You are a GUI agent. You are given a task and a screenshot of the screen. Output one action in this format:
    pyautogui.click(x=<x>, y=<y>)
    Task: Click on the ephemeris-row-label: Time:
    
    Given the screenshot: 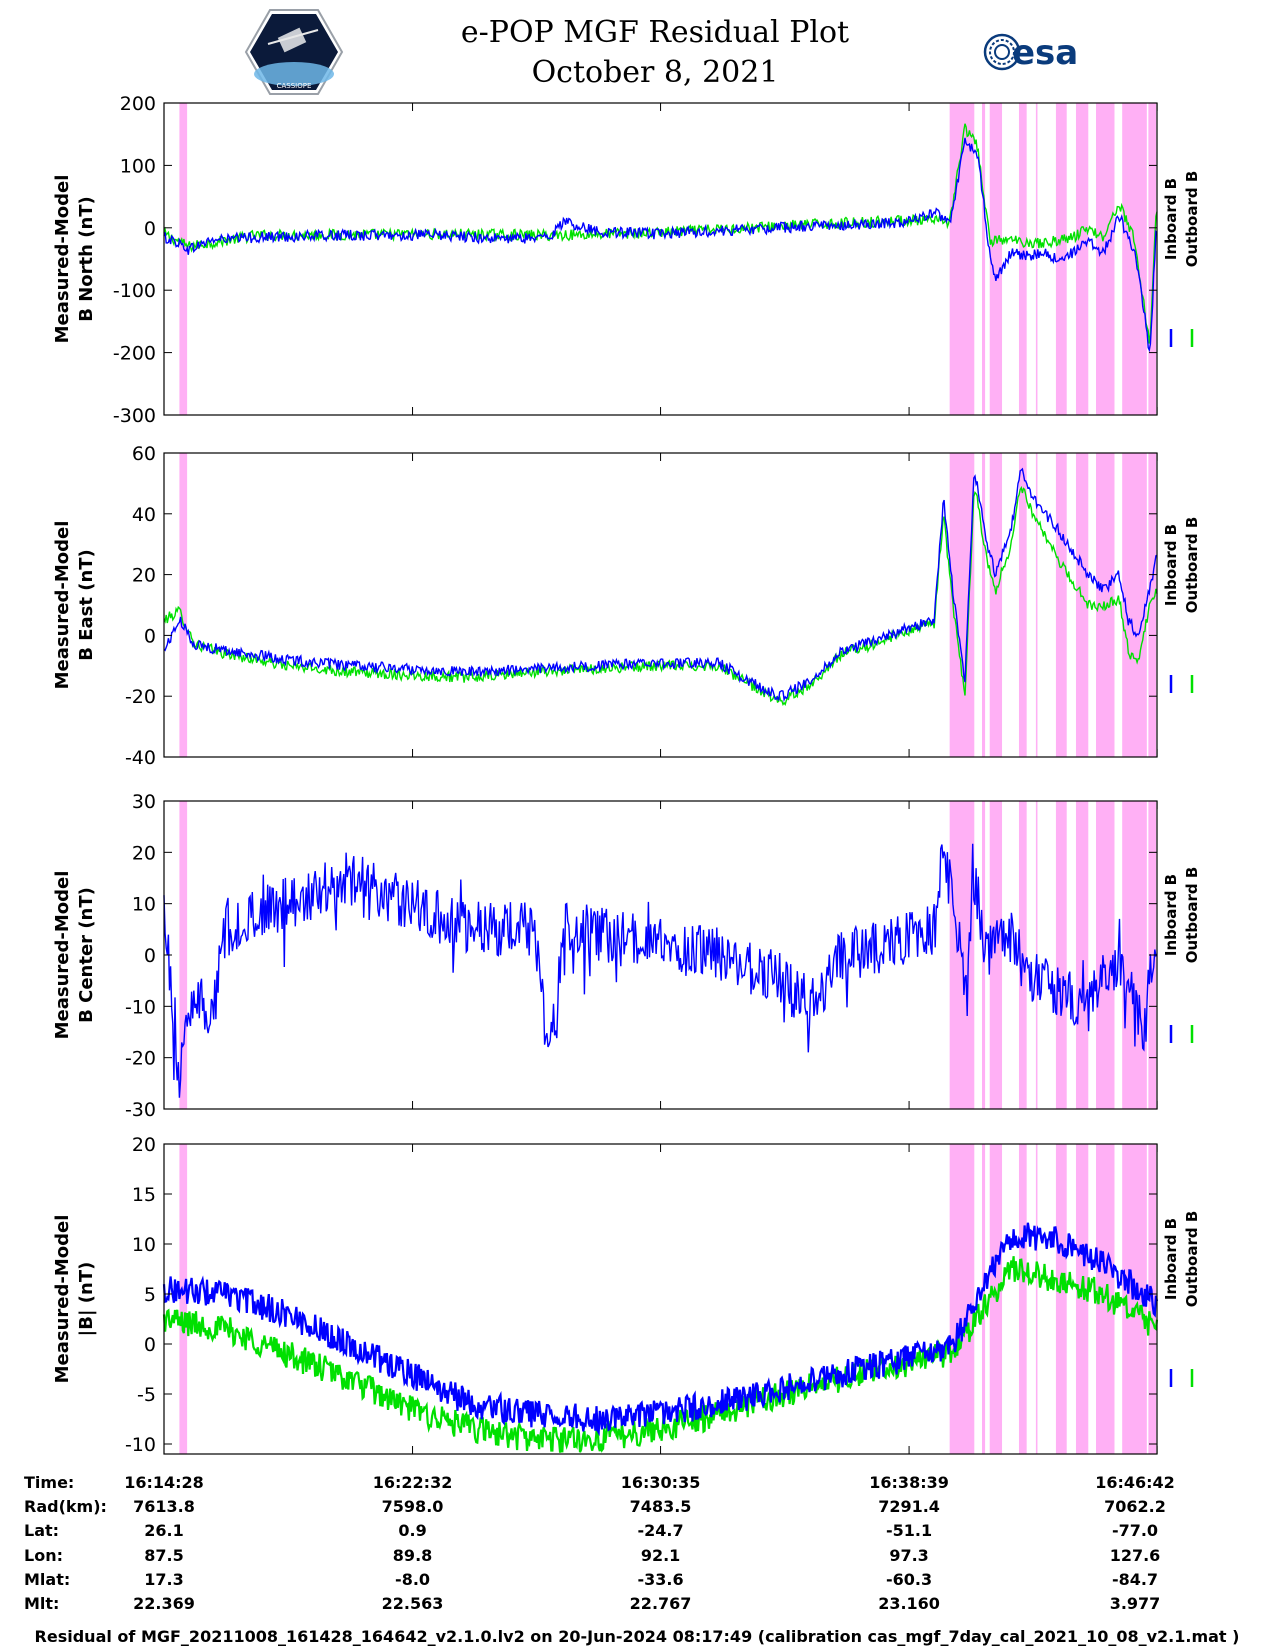 What is the action you would take?
    pyautogui.click(x=49, y=1482)
    